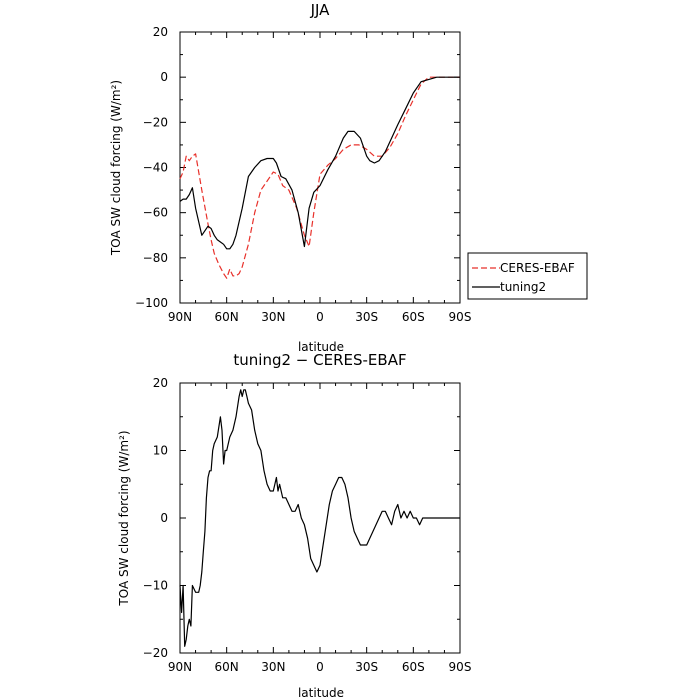  I want to click on legend: CERES-EBAF tuning2, so click(527, 276).